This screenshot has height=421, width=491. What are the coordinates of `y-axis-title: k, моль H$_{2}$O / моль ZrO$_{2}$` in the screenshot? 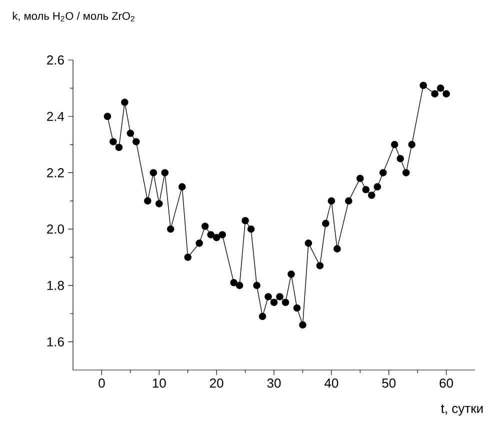 It's located at (73, 17).